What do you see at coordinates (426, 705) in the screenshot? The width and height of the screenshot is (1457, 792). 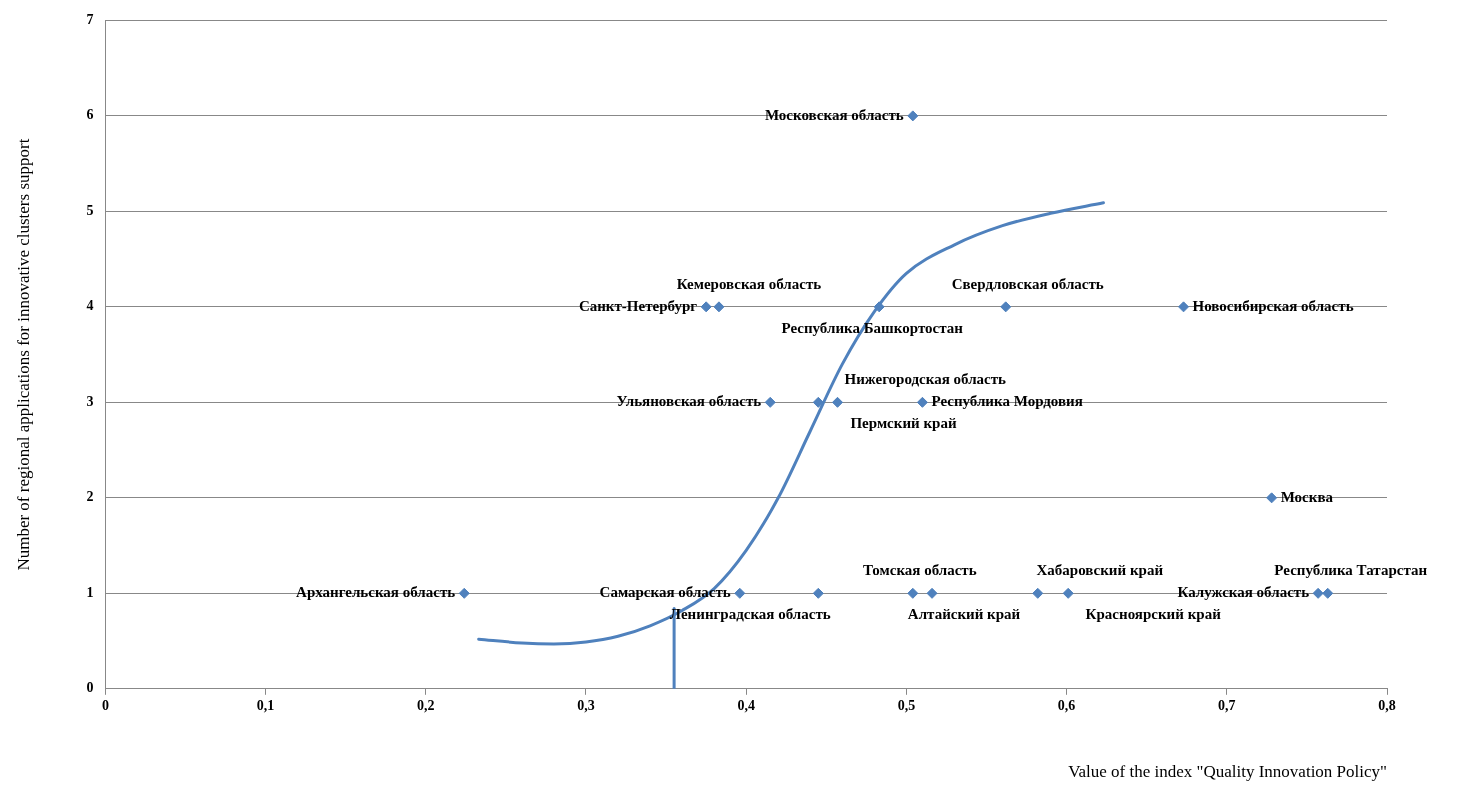 I see `x-tick-label: 0,2` at bounding box center [426, 705].